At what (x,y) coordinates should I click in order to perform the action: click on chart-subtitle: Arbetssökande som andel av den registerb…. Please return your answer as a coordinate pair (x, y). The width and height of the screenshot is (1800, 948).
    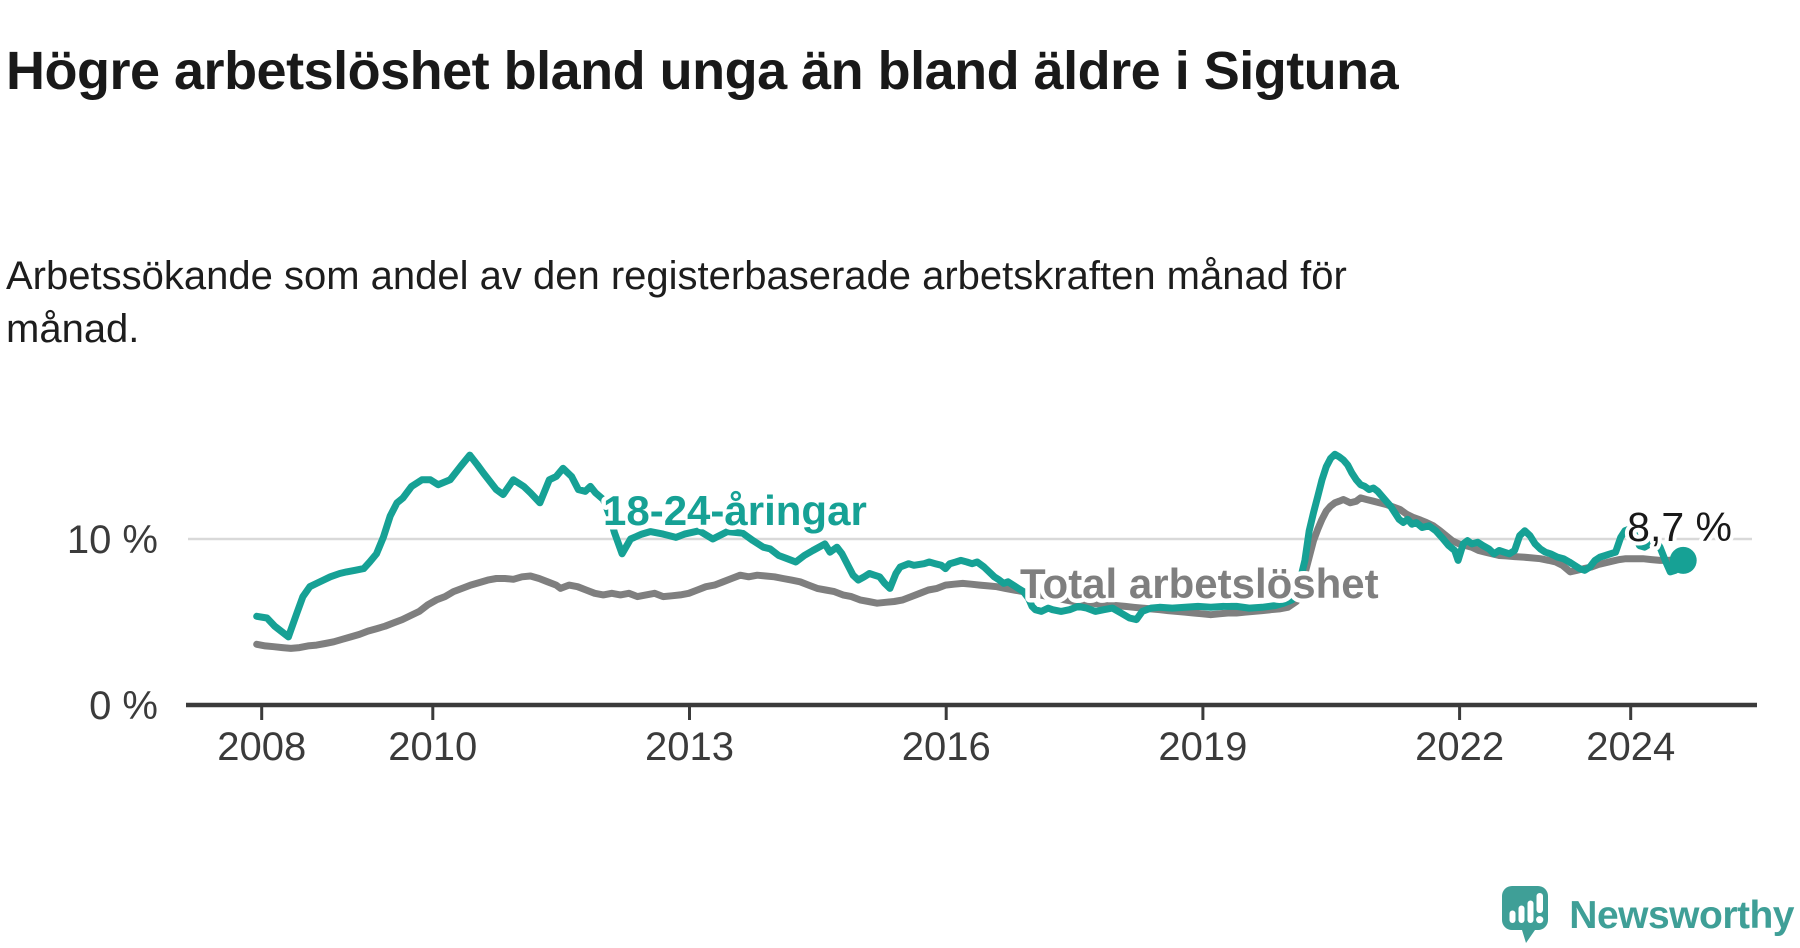
    Looking at the image, I should click on (676, 302).